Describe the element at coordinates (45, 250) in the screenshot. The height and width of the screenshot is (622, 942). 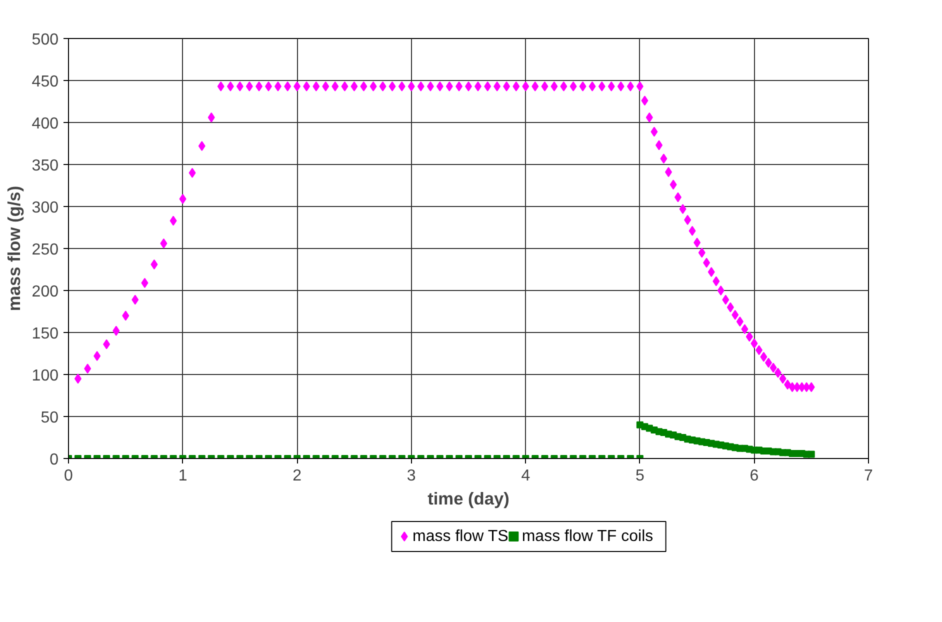
I see `y-tick-label: 250` at that location.